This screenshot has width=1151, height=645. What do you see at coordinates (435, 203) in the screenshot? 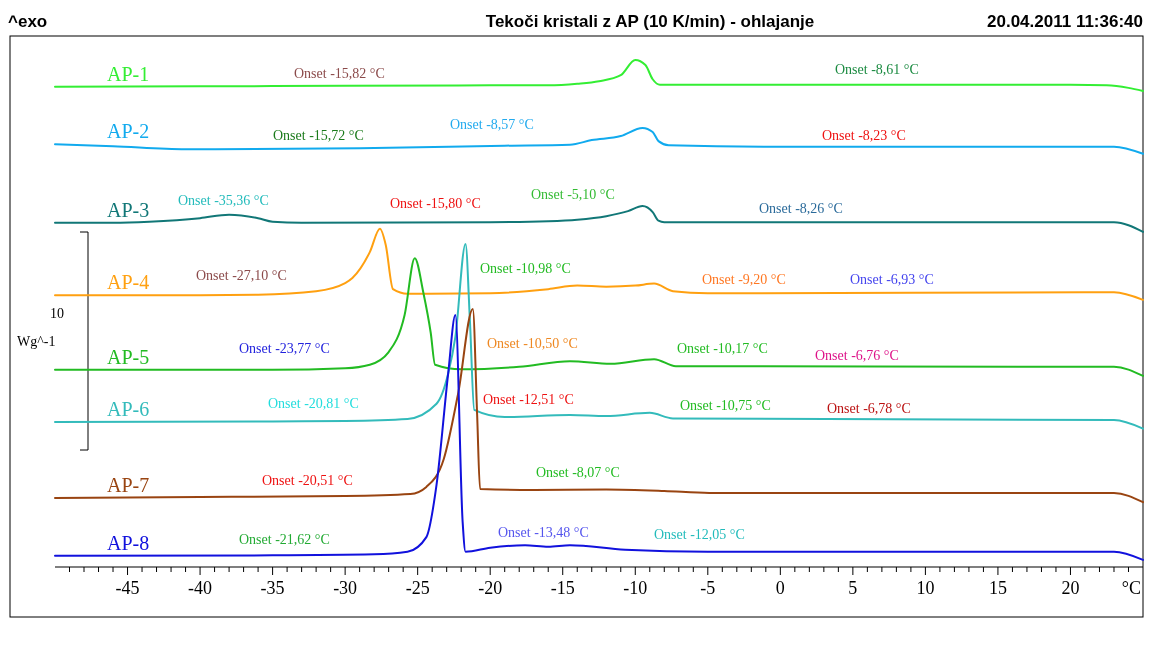
I see `annotation: Onset -15,80 °C` at bounding box center [435, 203].